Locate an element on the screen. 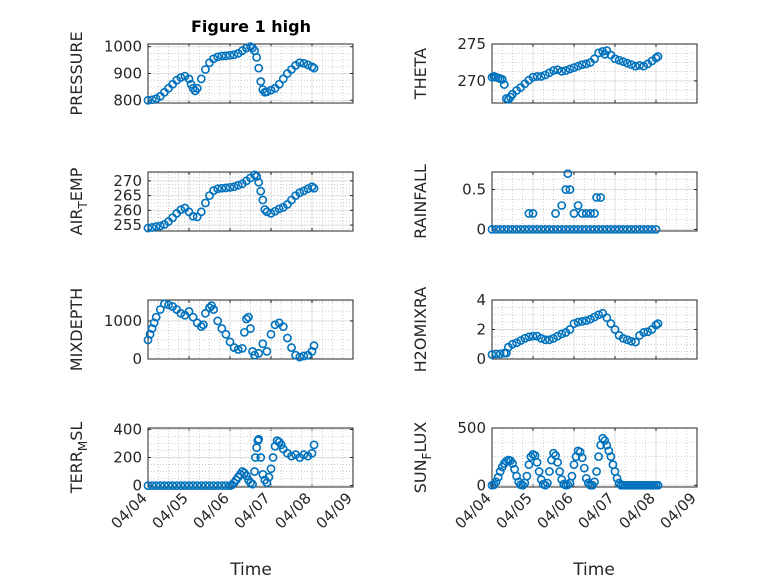  subplot-5: 0 1000 MIXDEPTH is located at coordinates (210, 329).